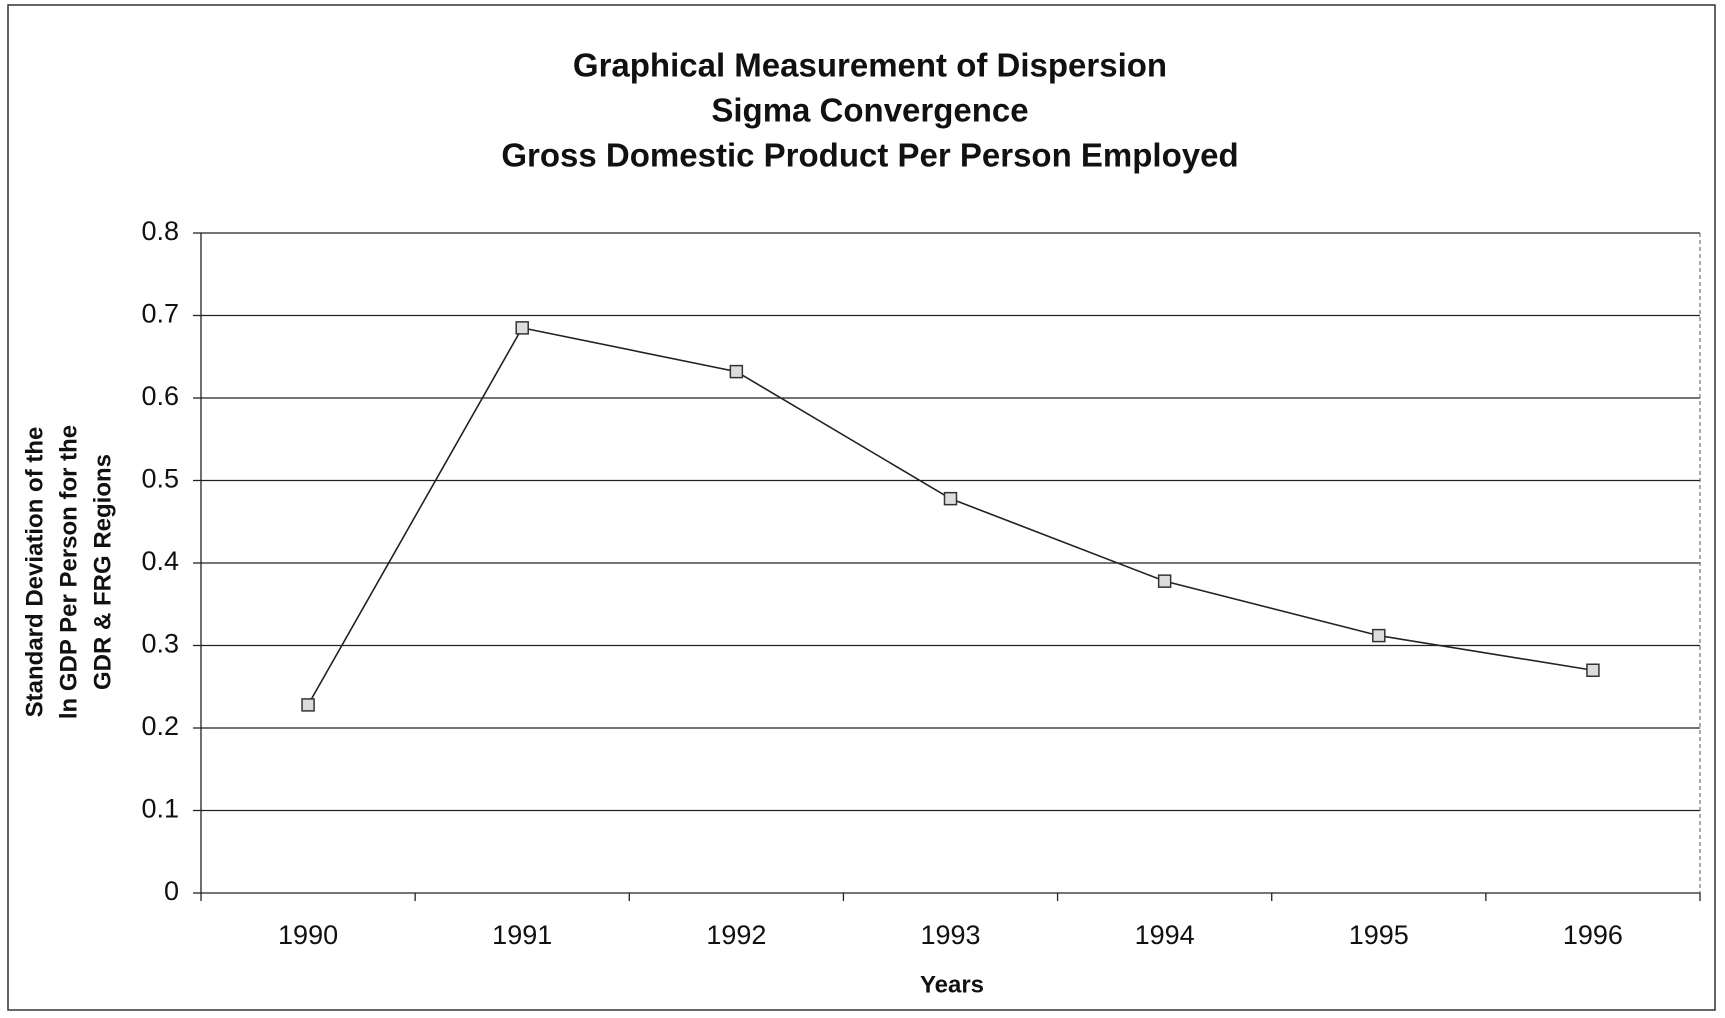  I want to click on y-axis-label: ln GDP Per Person for the, so click(68, 572).